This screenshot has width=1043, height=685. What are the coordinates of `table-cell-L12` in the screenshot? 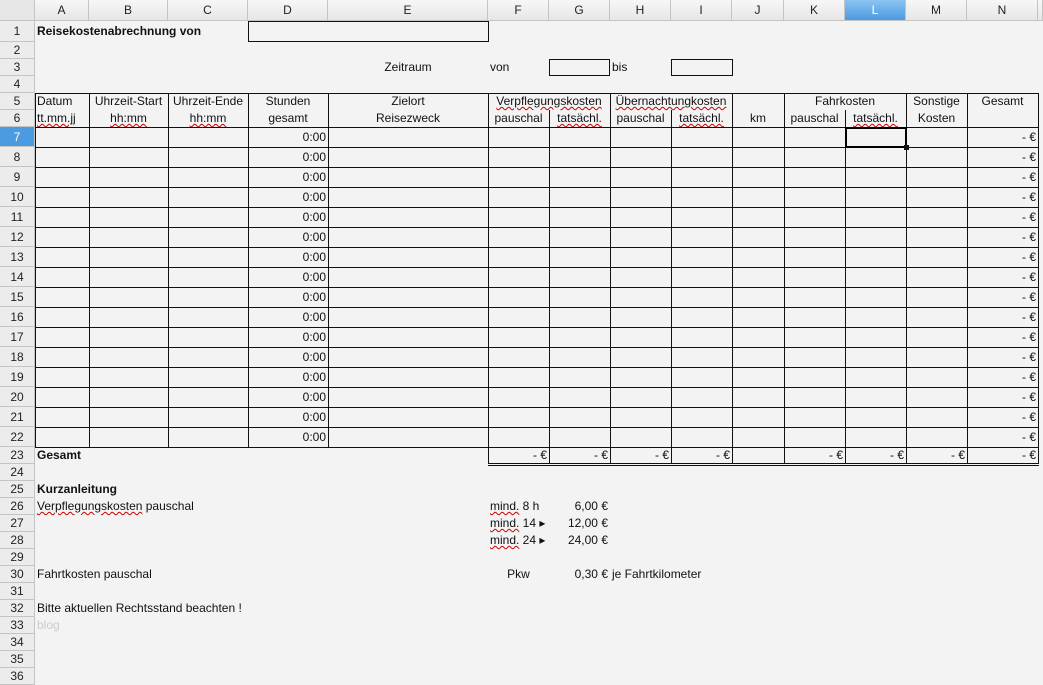 It's located at (875, 237).